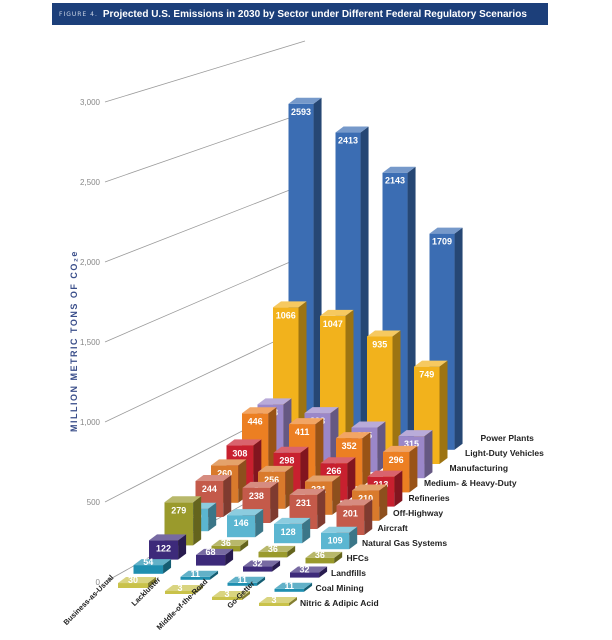  What do you see at coordinates (301, 112) in the screenshot?
I see `data-label: 2593` at bounding box center [301, 112].